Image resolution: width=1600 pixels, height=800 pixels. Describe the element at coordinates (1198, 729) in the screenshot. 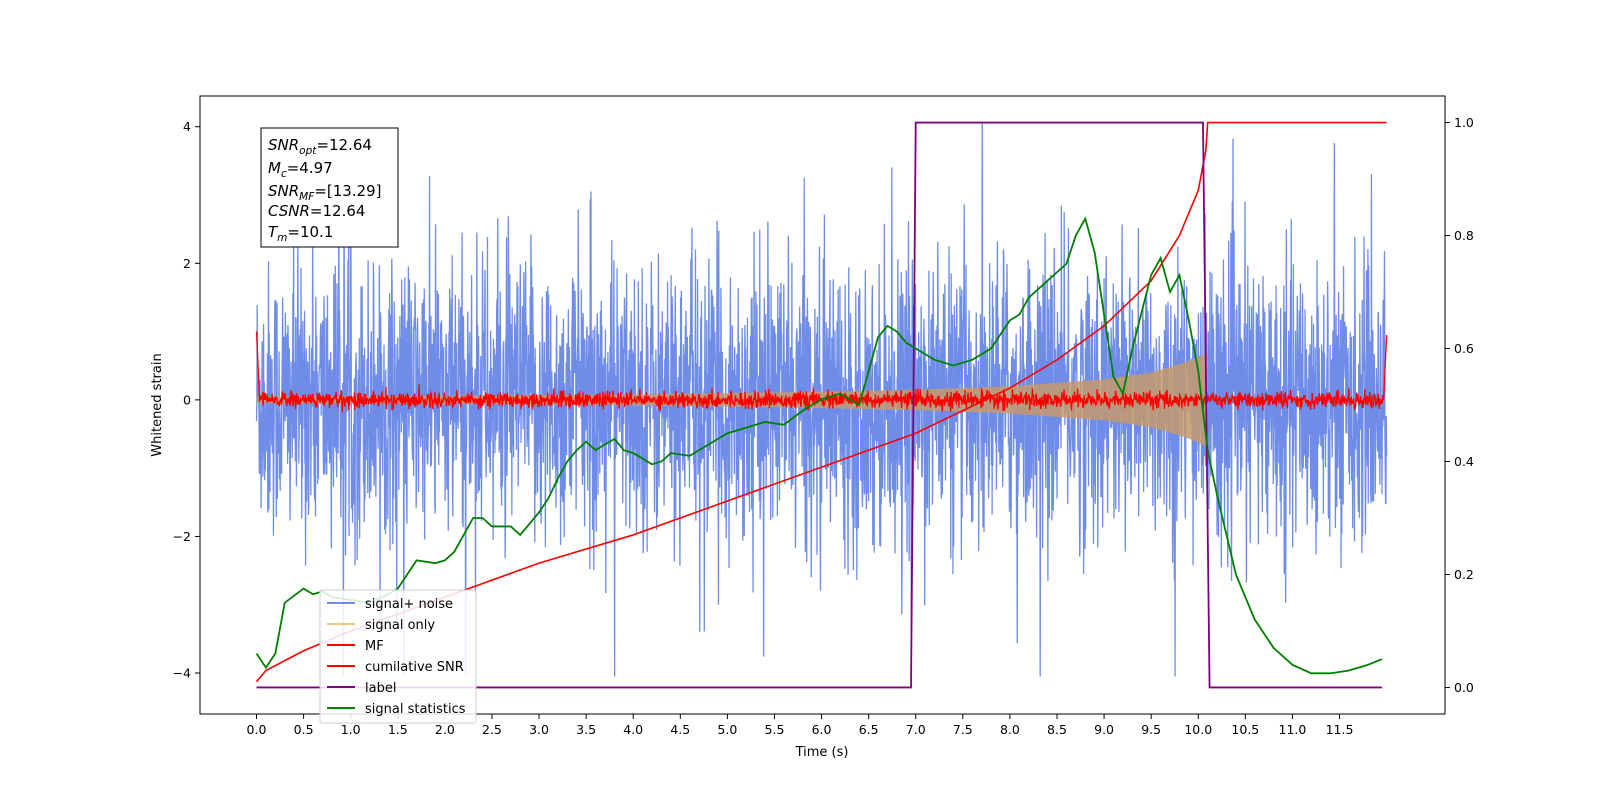

I see `x-tick-label: 10.0` at that location.